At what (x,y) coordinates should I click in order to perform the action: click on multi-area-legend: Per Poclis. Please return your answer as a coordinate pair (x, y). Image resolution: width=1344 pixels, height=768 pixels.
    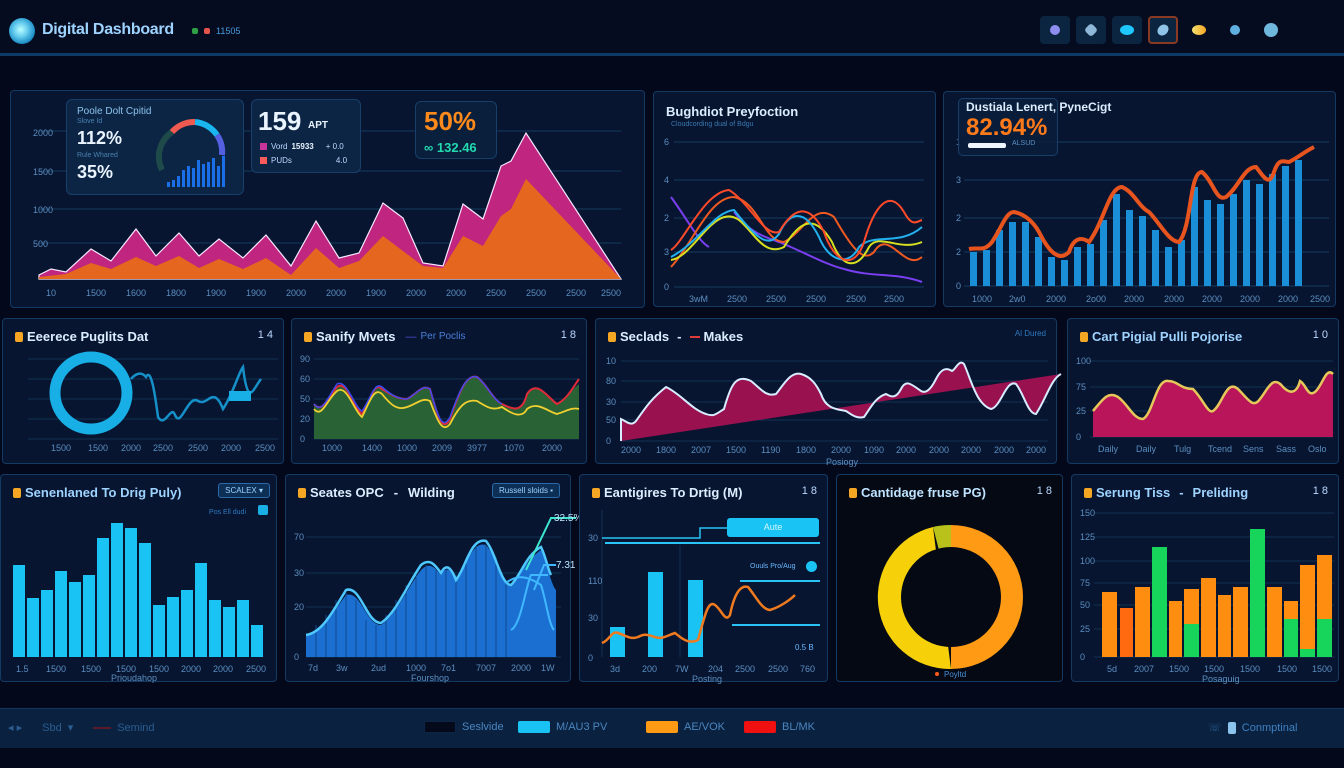
    Looking at the image, I should click on (443, 336).